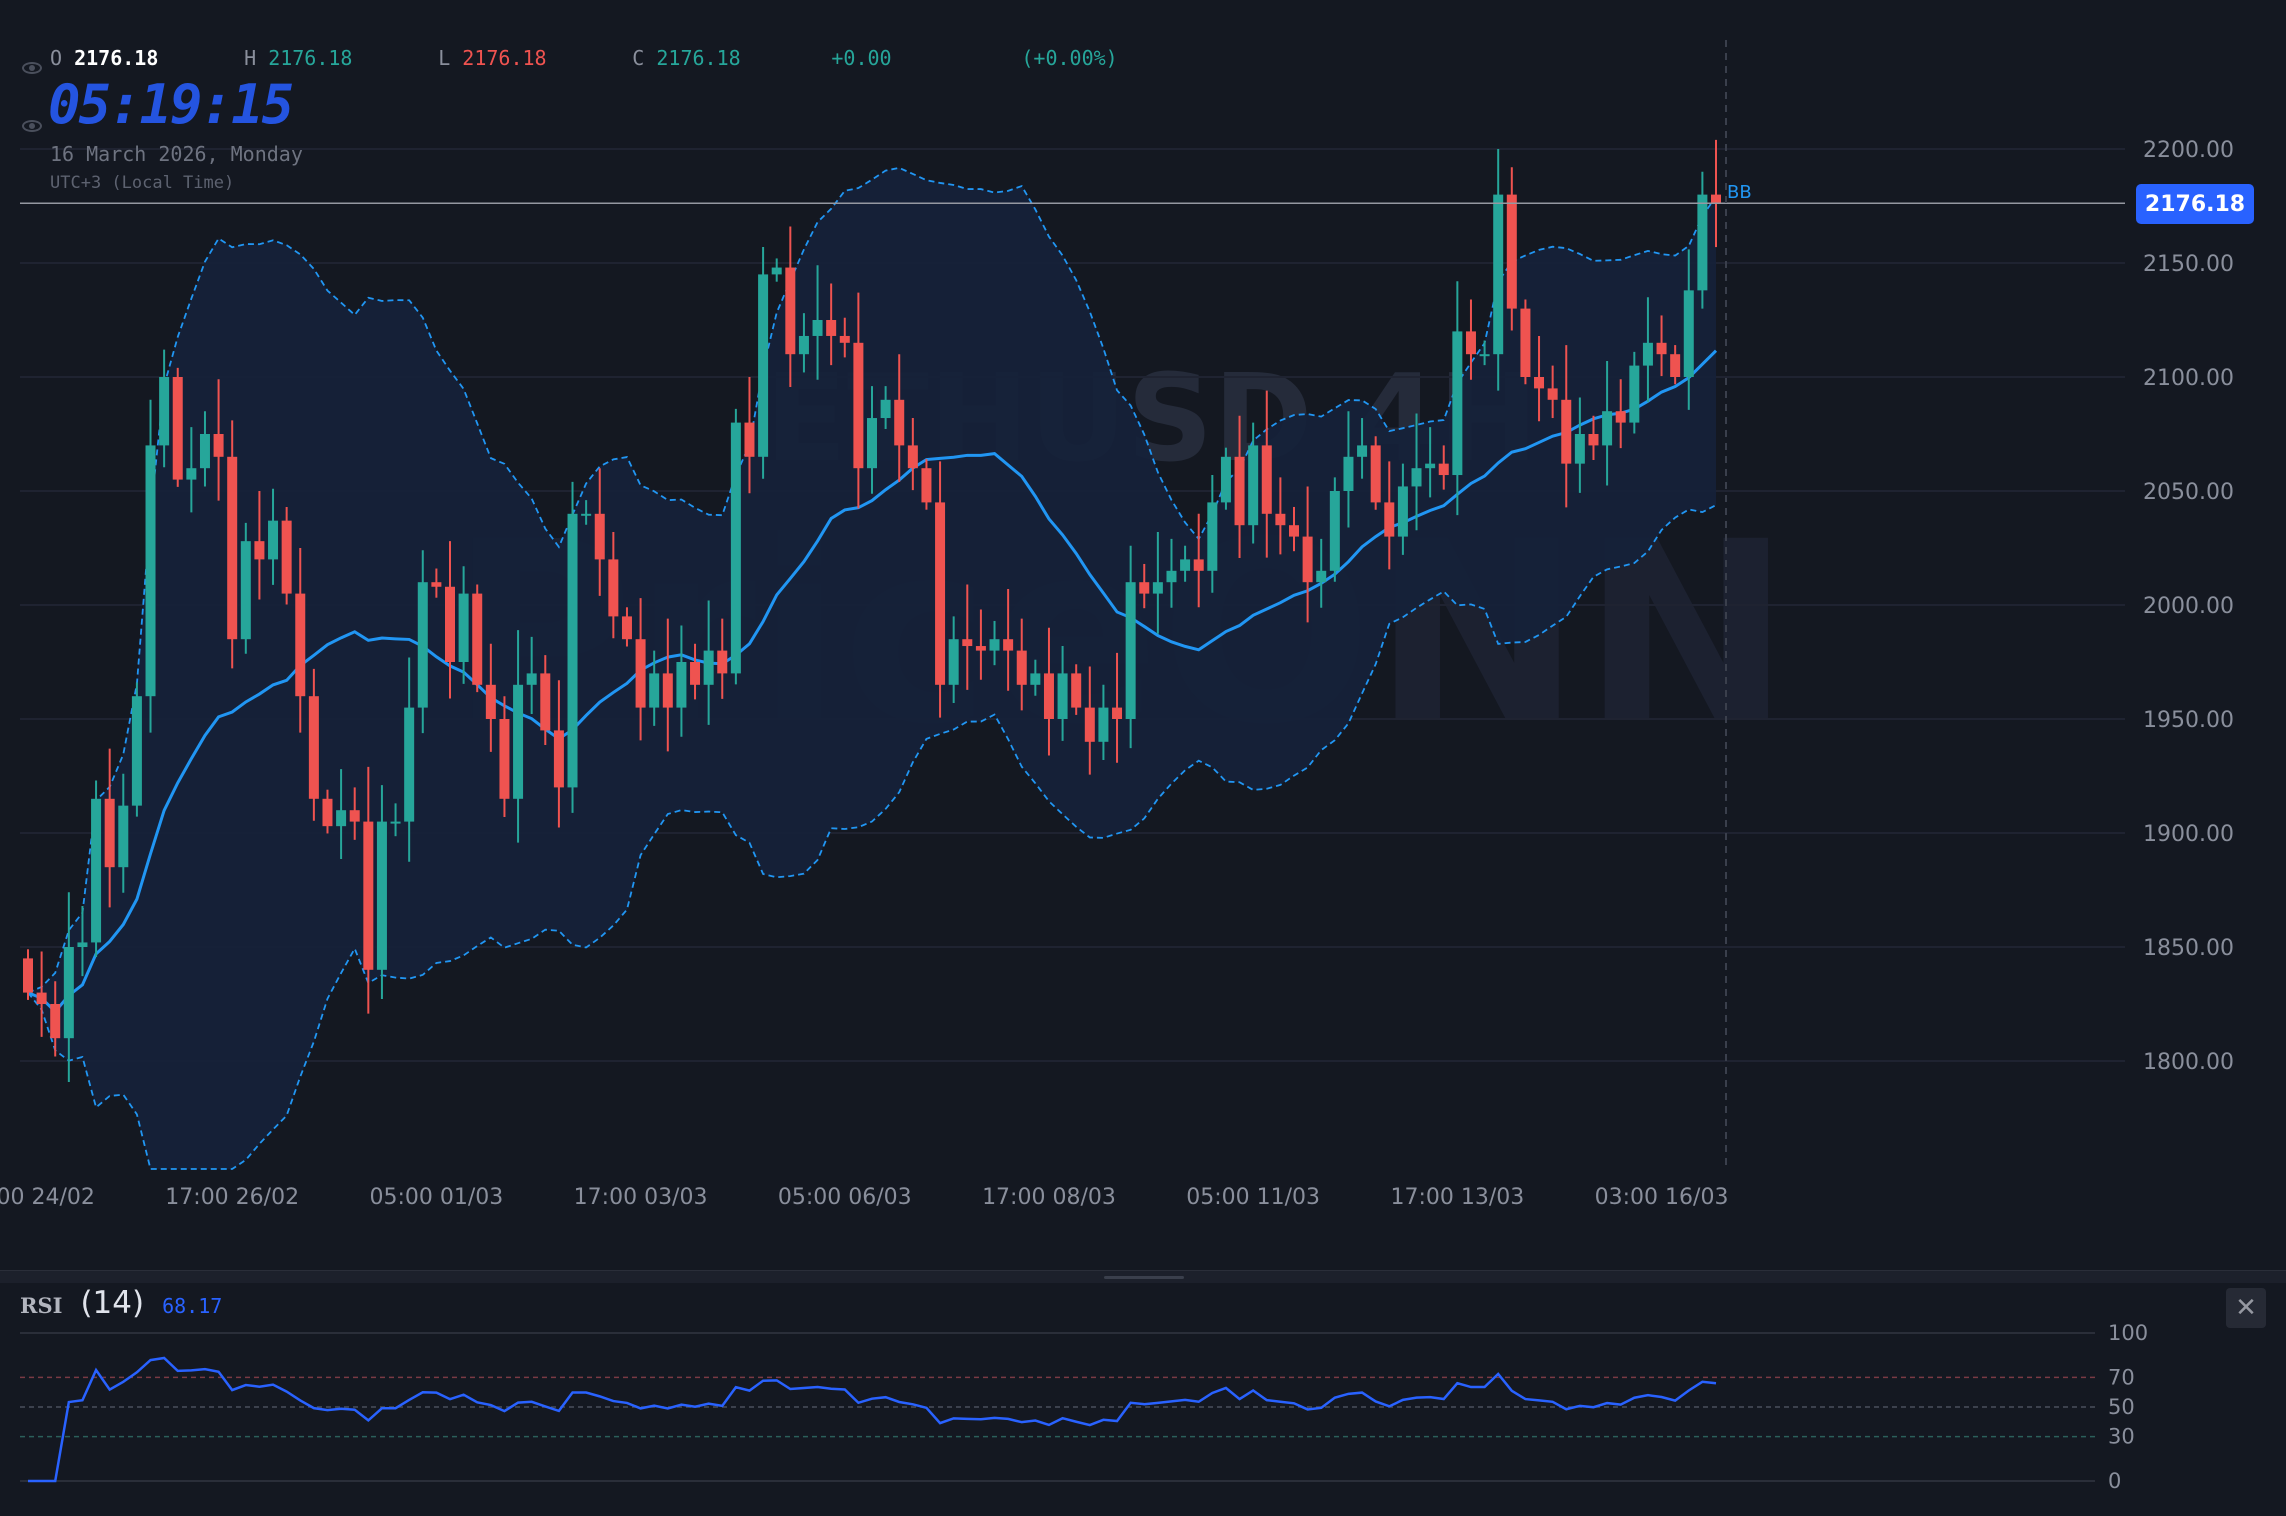 This screenshot has width=2286, height=1516. I want to click on rsi-name: RSI, so click(41, 1305).